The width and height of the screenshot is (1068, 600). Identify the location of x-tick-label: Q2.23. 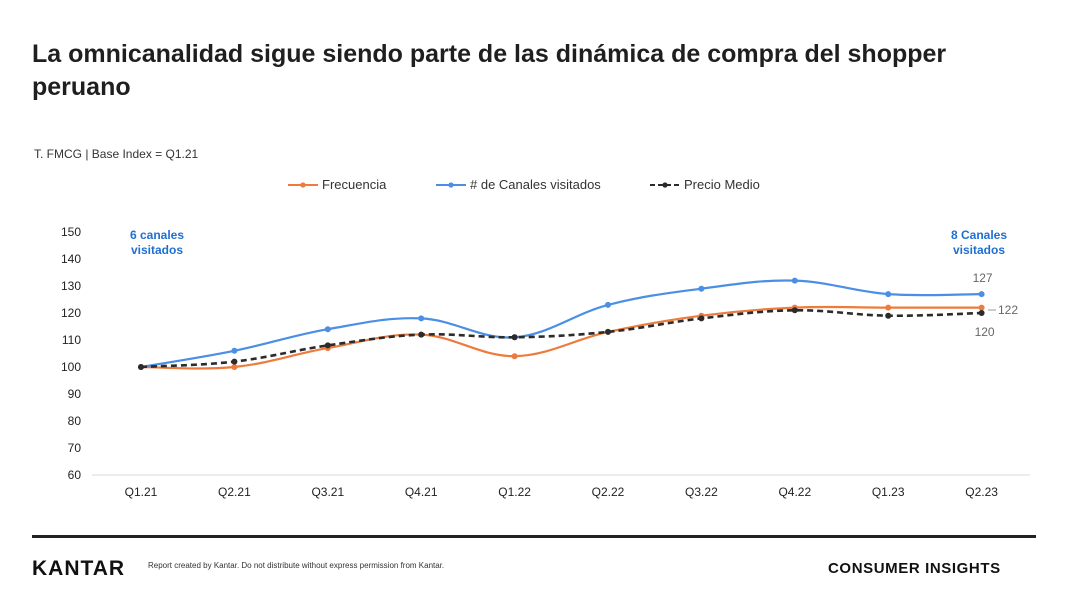
(981, 492).